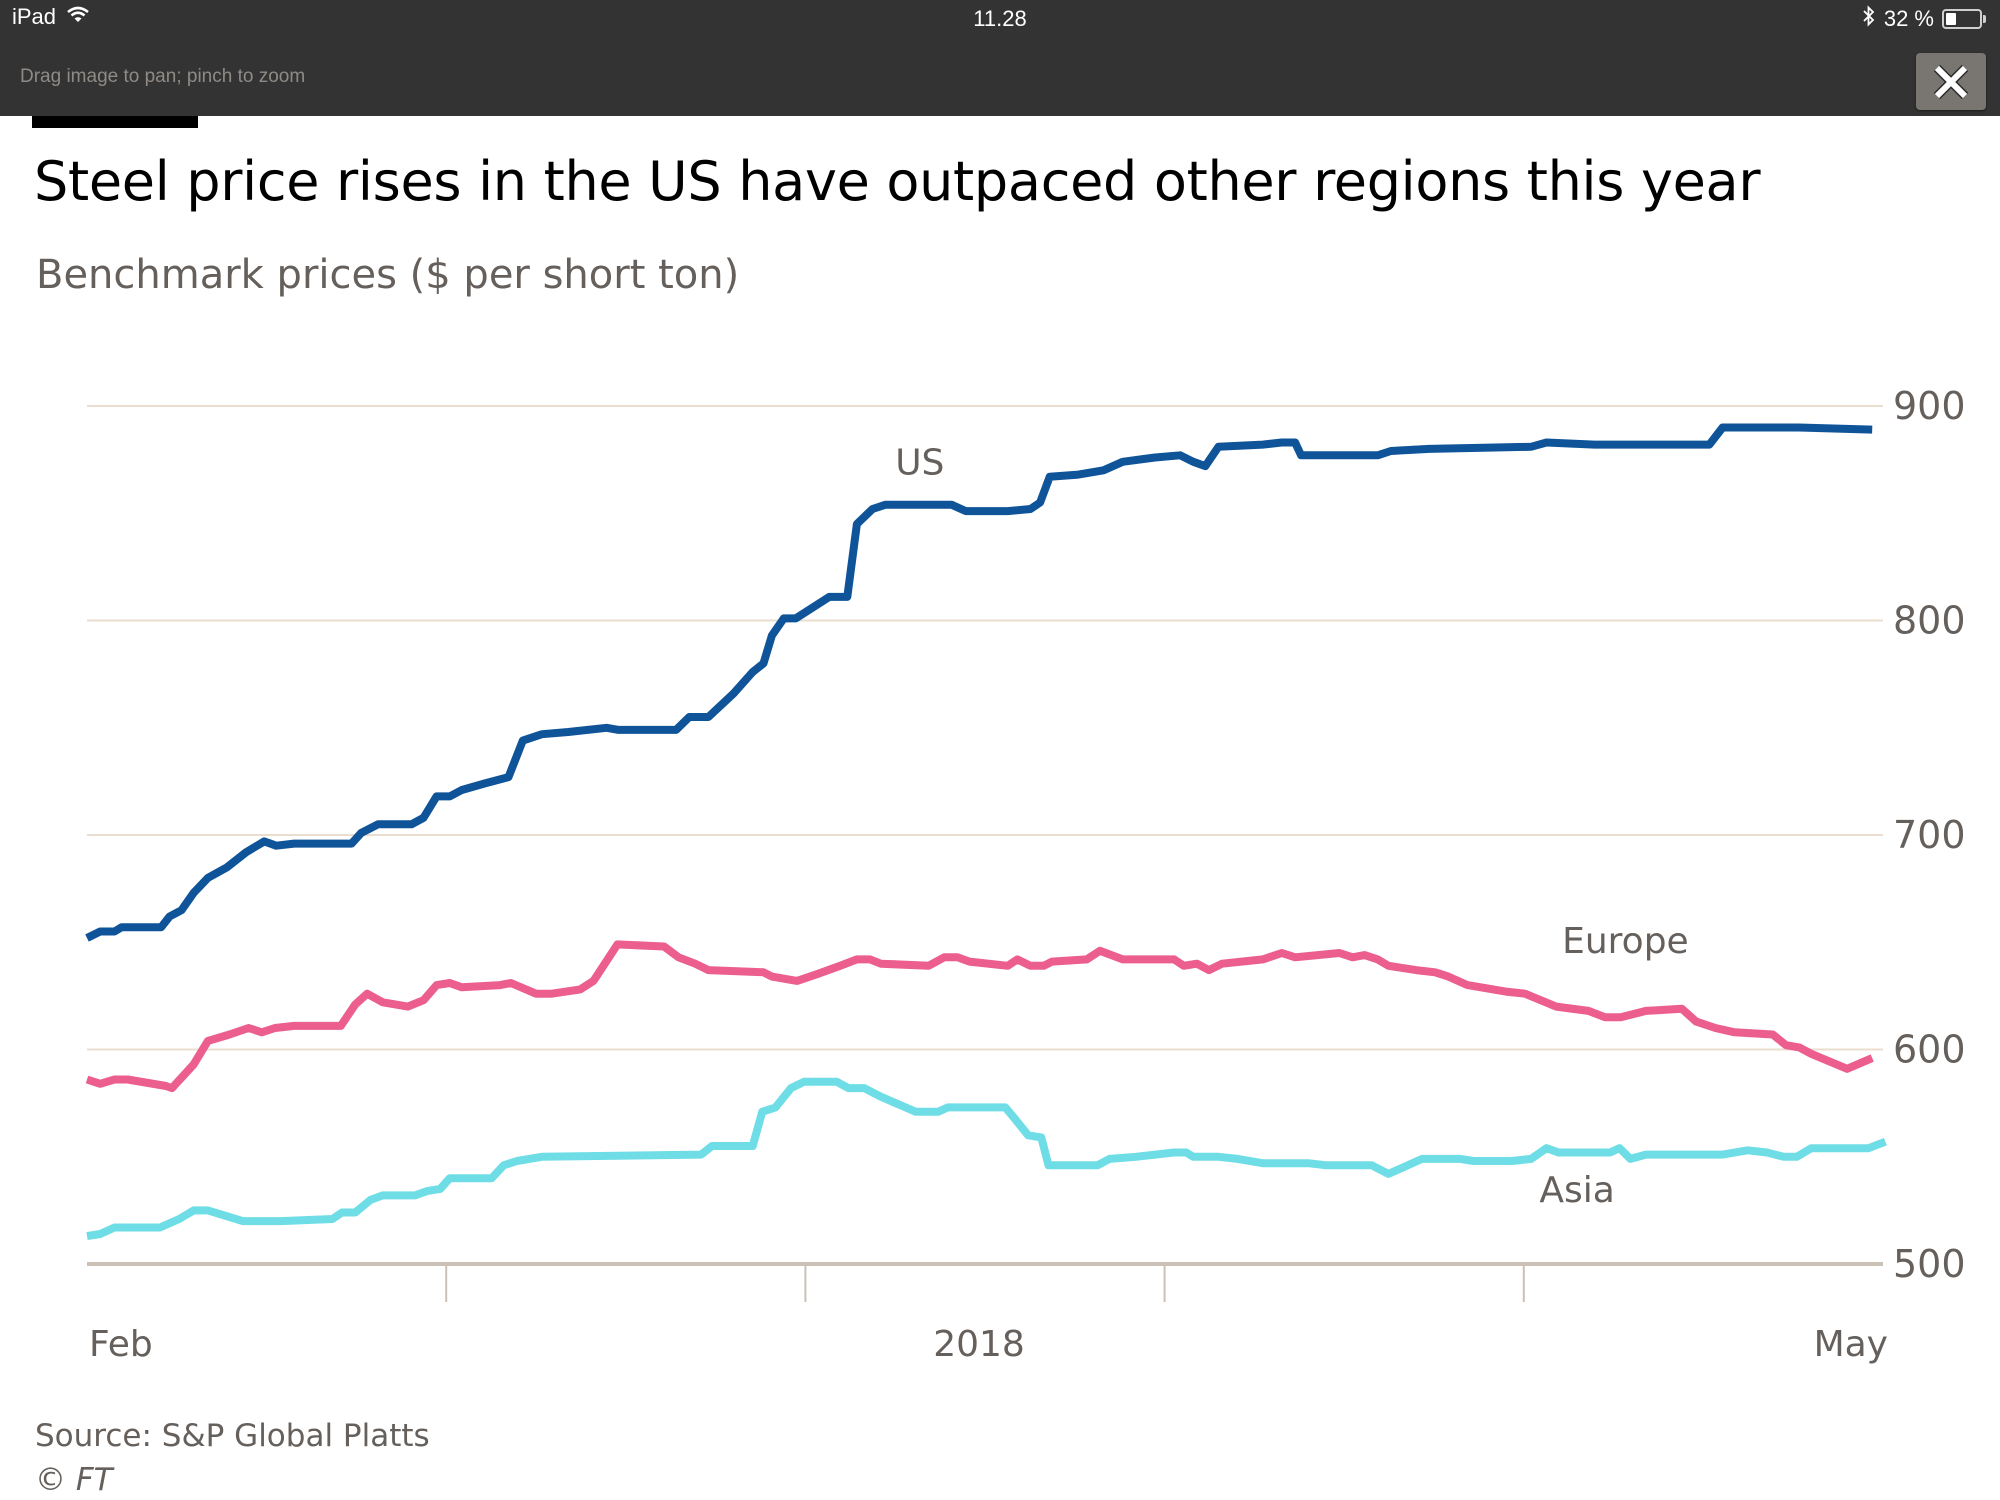 Image resolution: width=2000 pixels, height=1500 pixels. I want to click on x-axis-ticks, so click(985, 1283).